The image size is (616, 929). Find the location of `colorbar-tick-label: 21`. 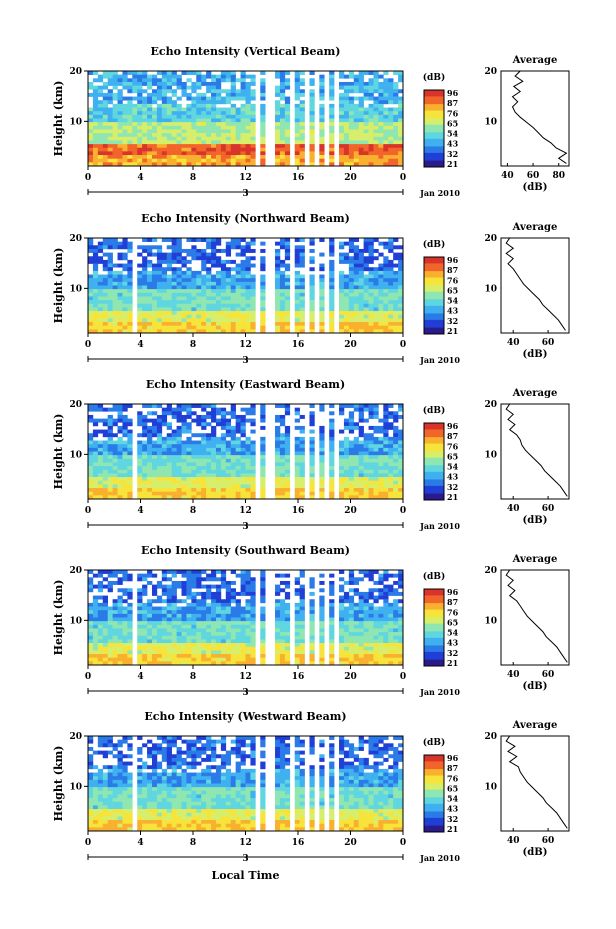

colorbar-tick-label: 21 is located at coordinates (452, 331).